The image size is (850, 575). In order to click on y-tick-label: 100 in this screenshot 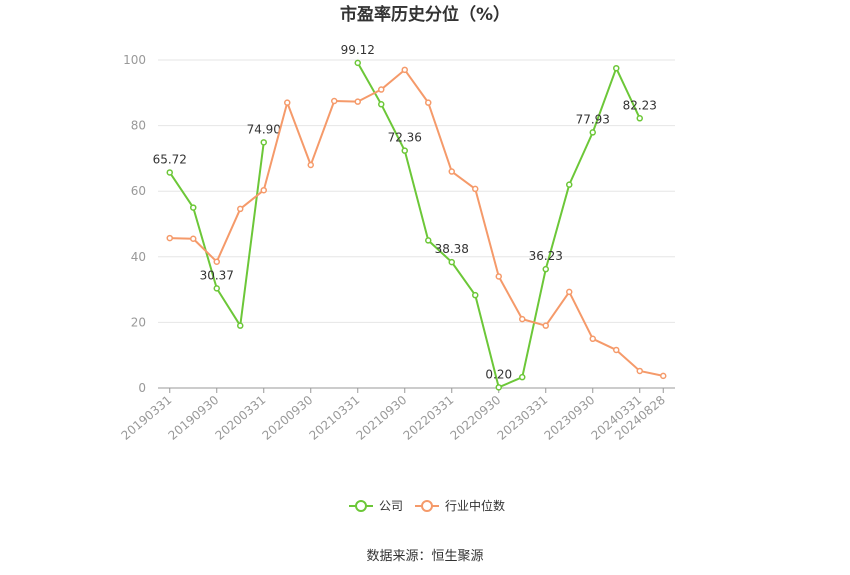, I will do `click(134, 60)`.